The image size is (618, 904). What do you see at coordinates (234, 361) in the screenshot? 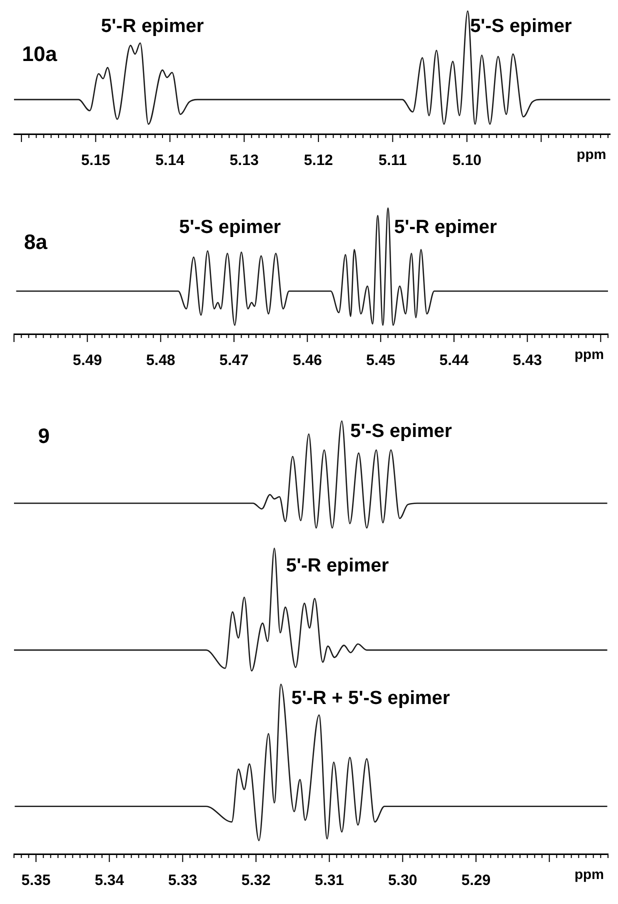
I see `x-tick-label: 5.47` at bounding box center [234, 361].